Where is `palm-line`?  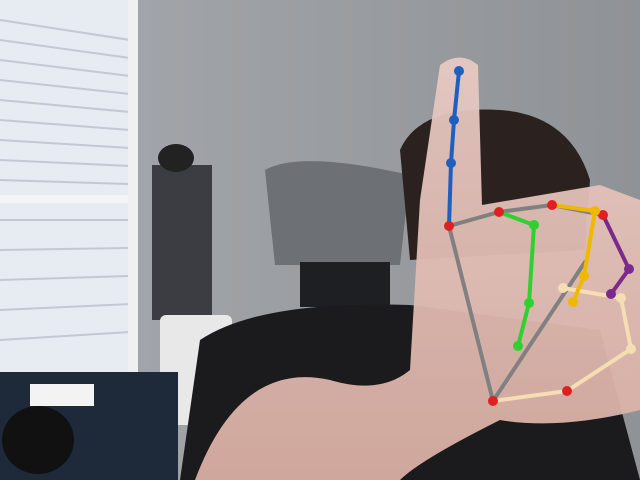
palm-line is located at coordinates (539, 331).